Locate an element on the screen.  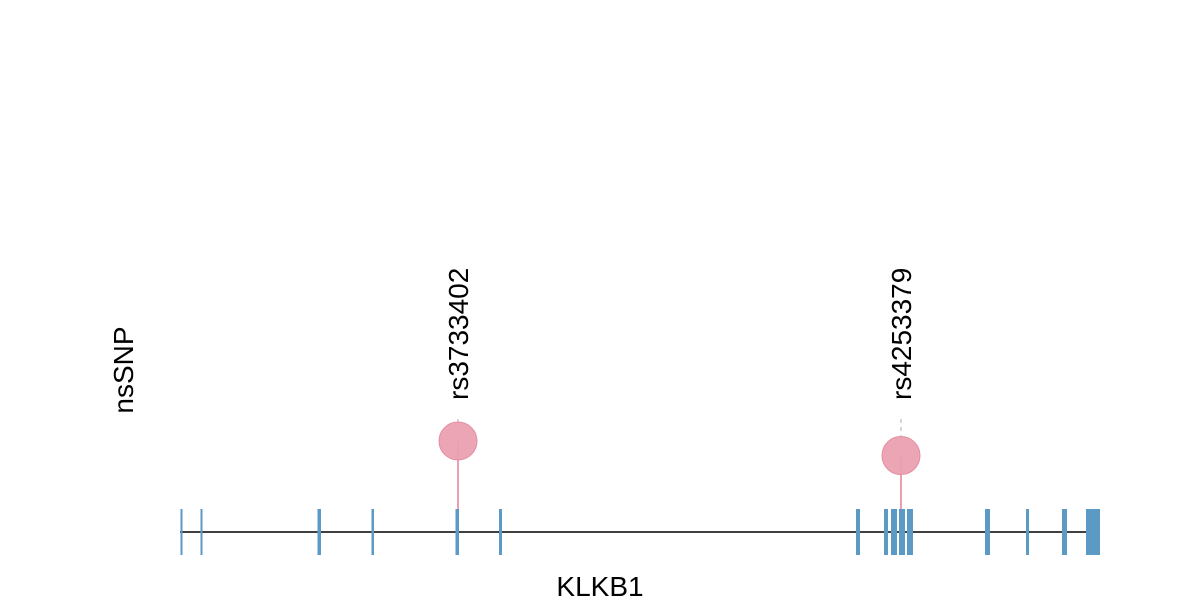
variant-stems is located at coordinates (679, 475).